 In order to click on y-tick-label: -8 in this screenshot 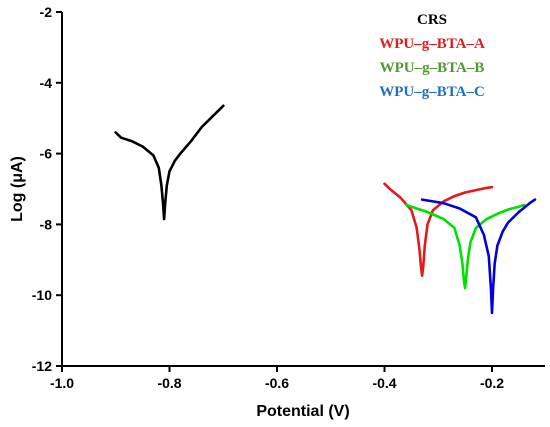, I will do `click(46, 224)`.